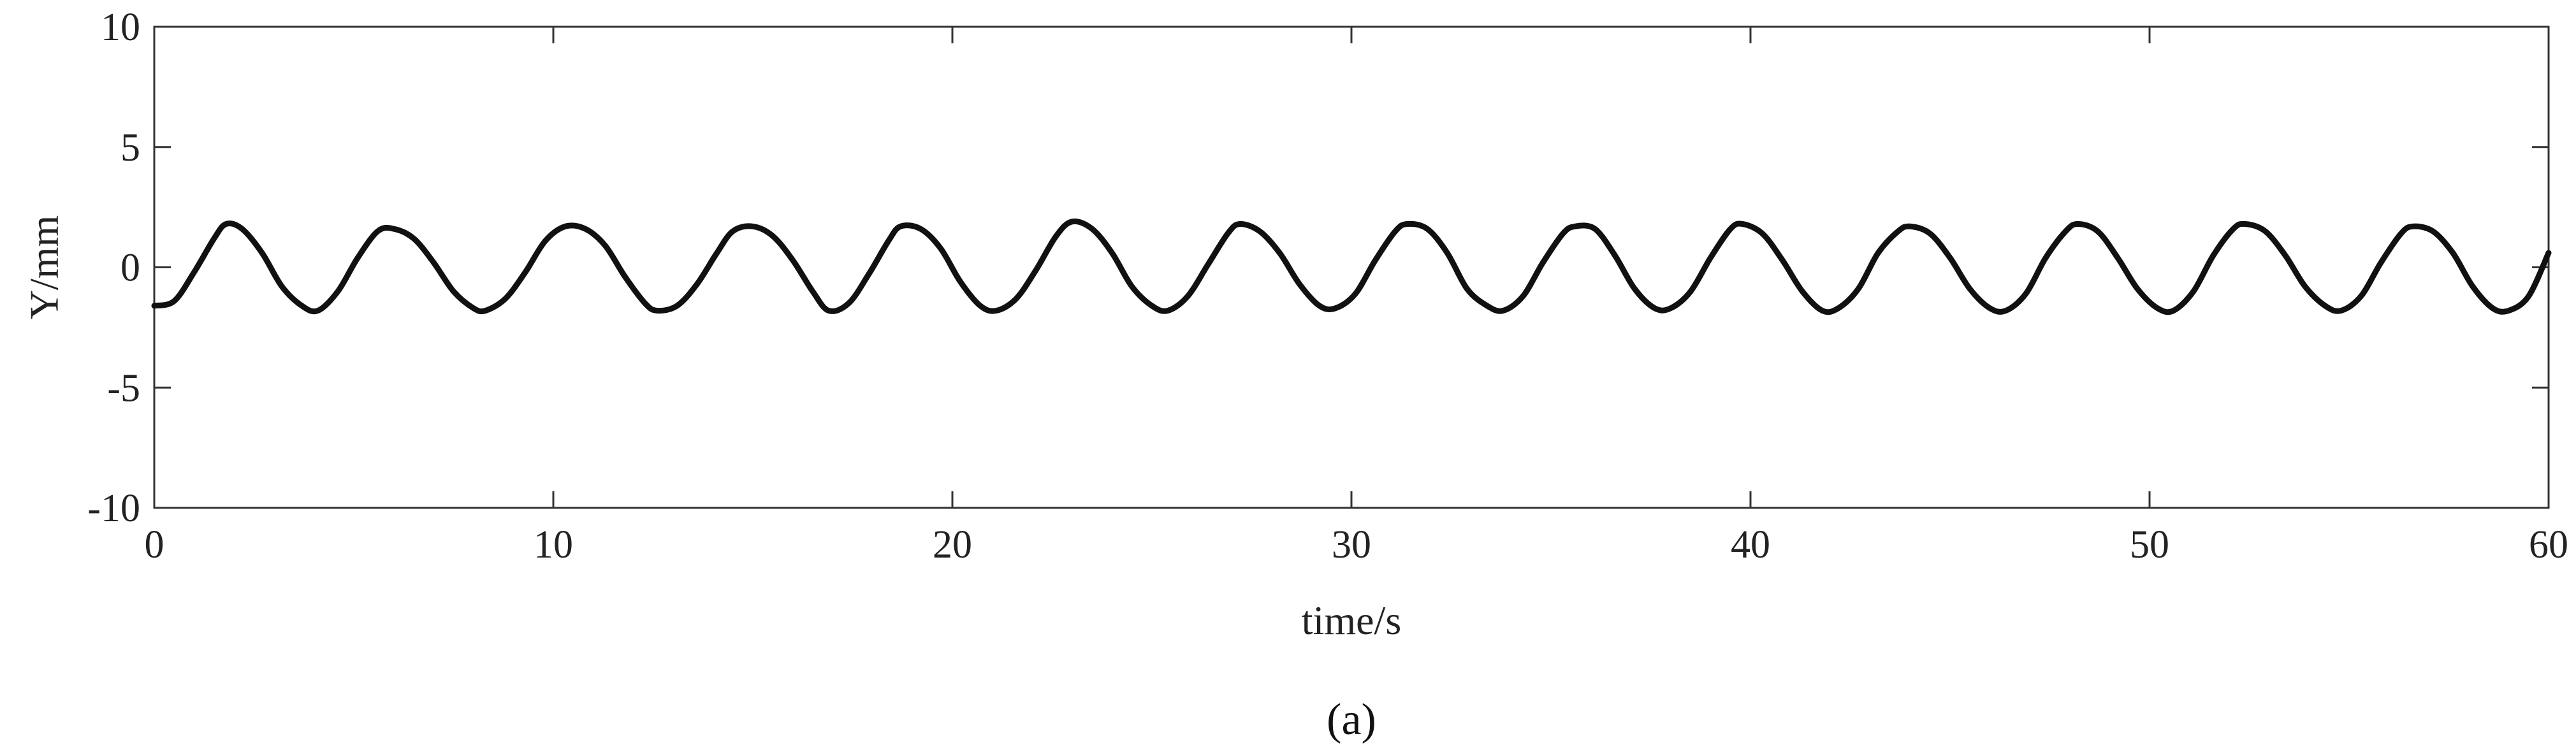 This screenshot has width=2576, height=750. I want to click on x-axis-label: time/s, so click(1351, 620).